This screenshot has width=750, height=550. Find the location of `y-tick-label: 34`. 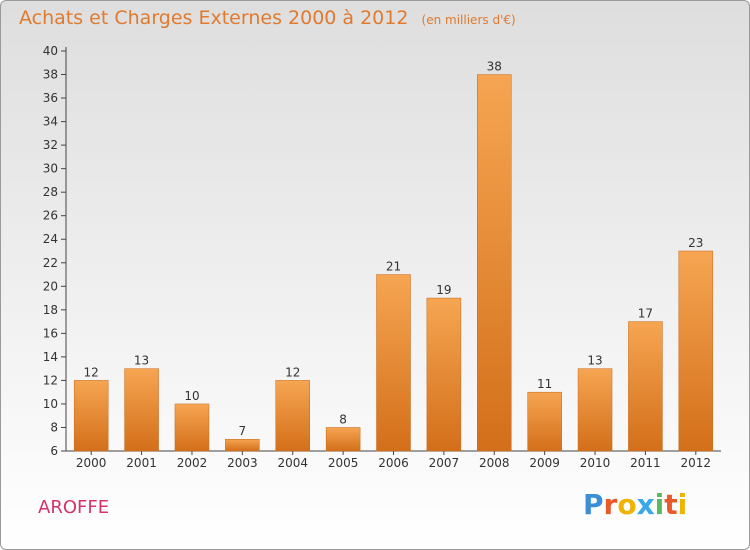

y-tick-label: 34 is located at coordinates (50, 122).